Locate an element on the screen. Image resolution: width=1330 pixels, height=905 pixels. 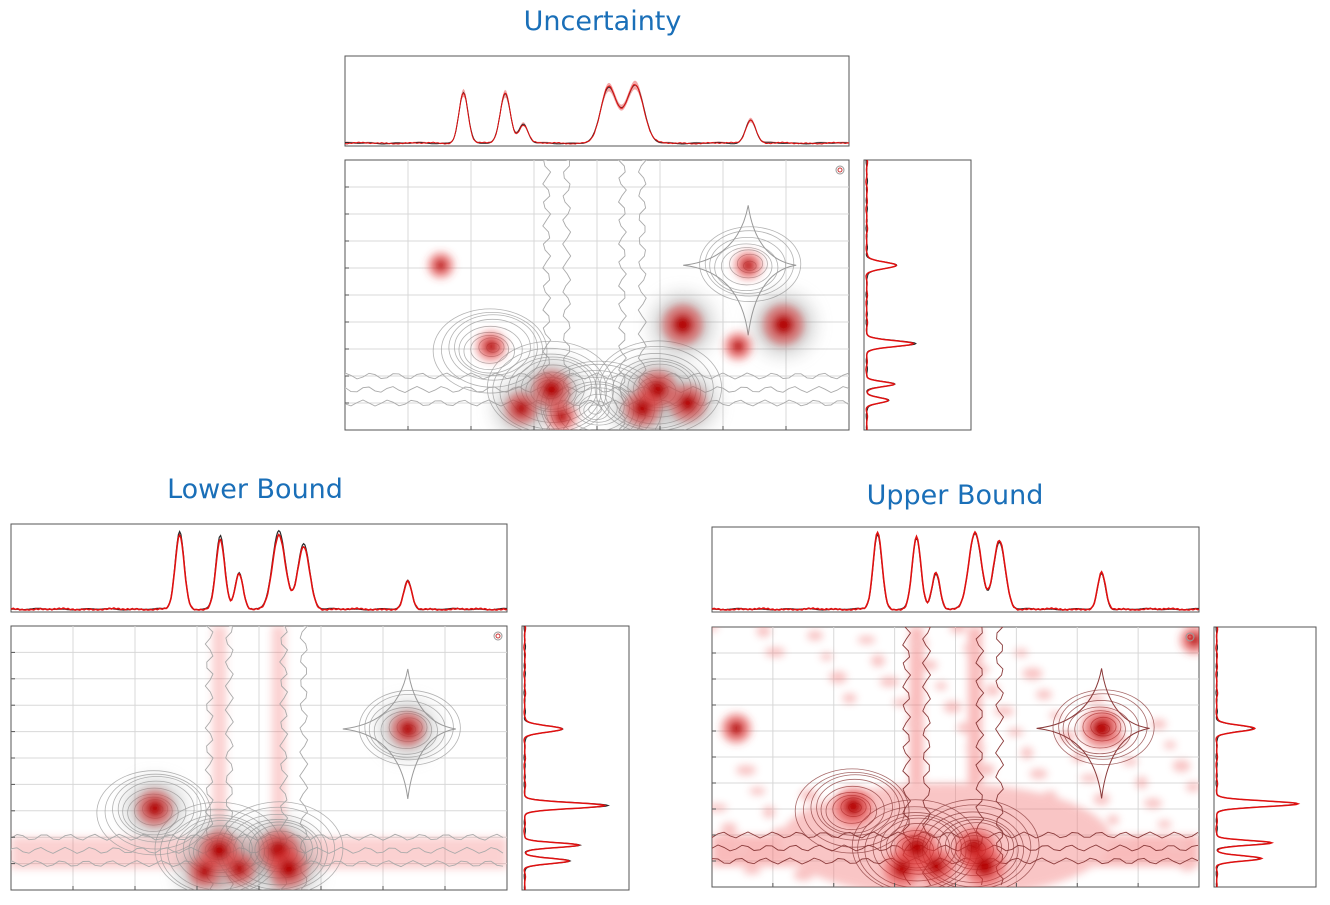
uncertainty-title: Uncertainty is located at coordinates (602, 21).